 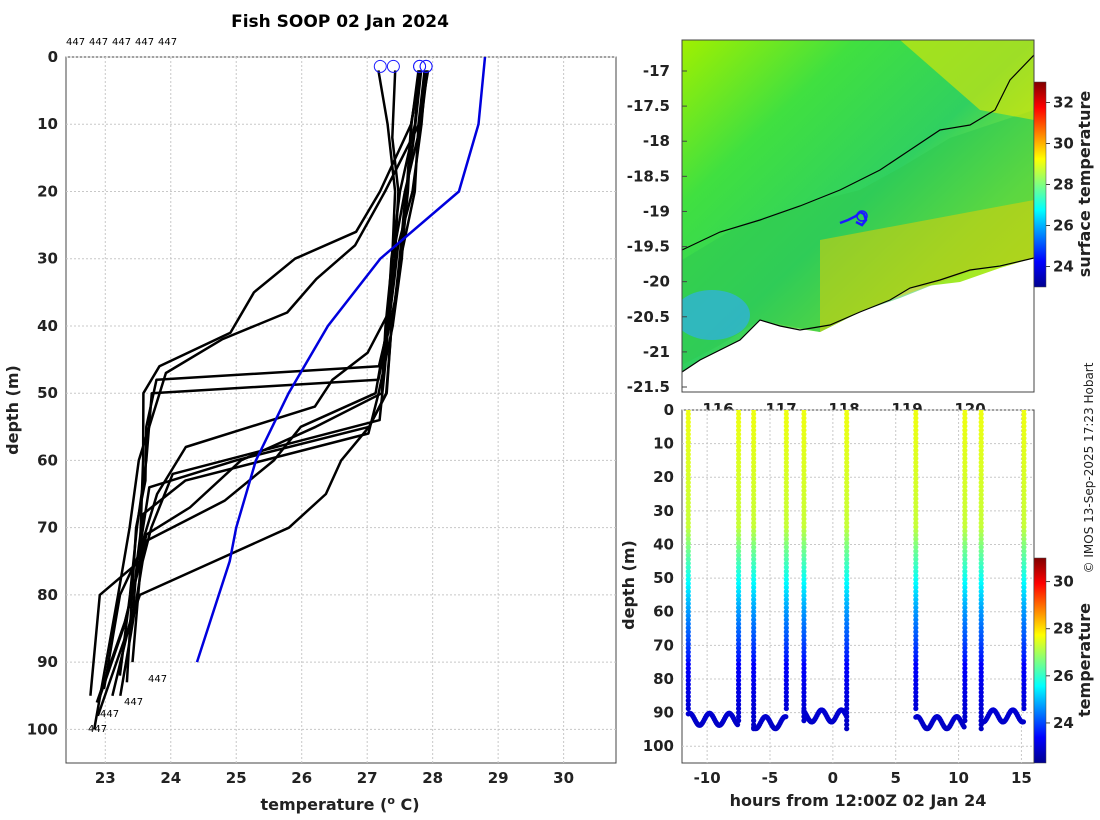 What do you see at coordinates (432, 778) in the screenshot?
I see `x-tick-label: 28` at bounding box center [432, 778].